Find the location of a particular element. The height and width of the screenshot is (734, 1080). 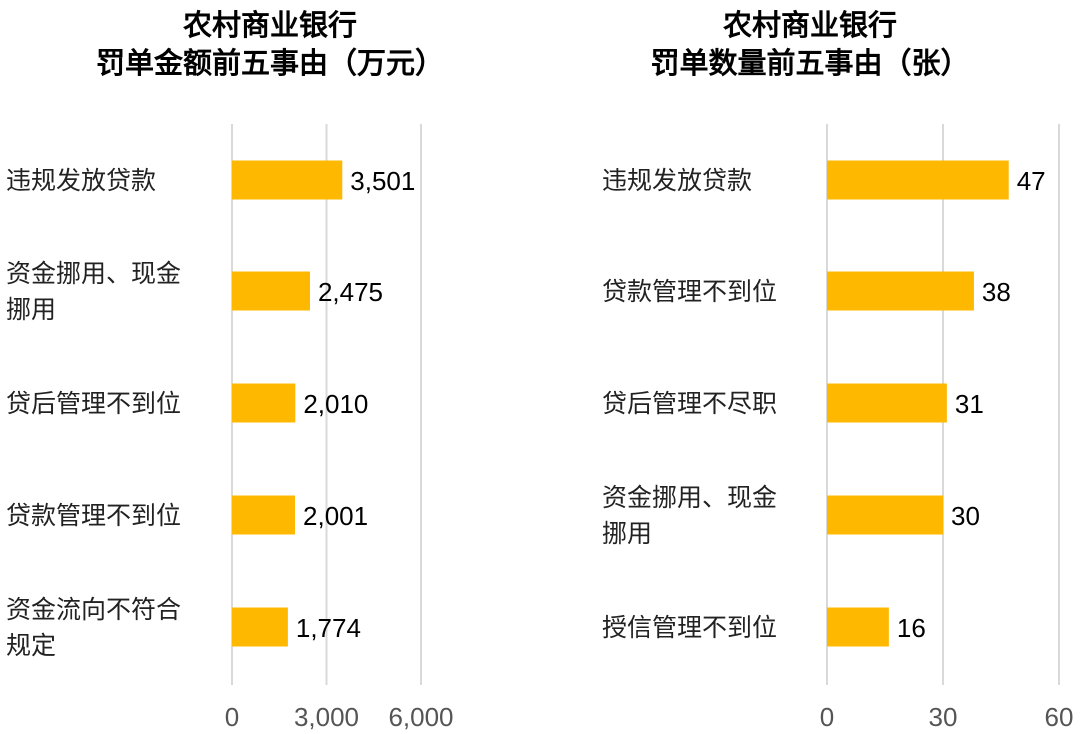

bar-value-label: 16 is located at coordinates (911, 628).